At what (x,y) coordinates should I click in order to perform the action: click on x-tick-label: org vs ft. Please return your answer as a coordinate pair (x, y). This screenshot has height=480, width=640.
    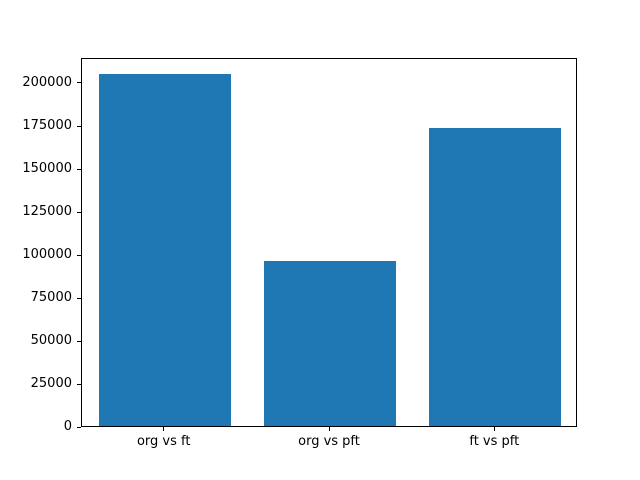
    Looking at the image, I should click on (163, 441).